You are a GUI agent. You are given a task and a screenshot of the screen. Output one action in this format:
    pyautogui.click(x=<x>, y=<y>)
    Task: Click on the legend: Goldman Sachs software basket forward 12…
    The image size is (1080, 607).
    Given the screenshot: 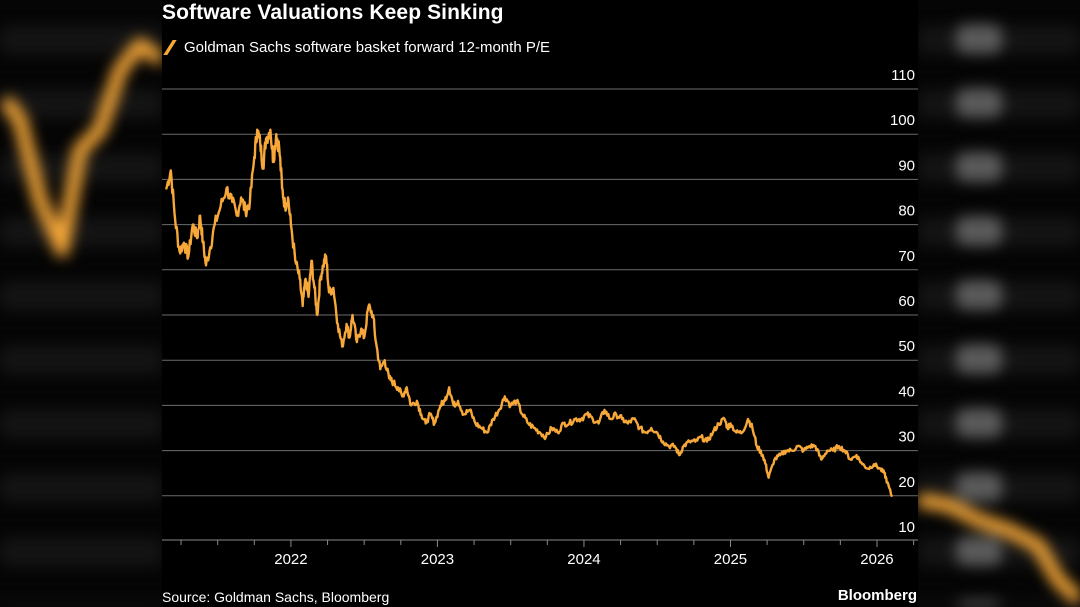 What is the action you would take?
    pyautogui.click(x=356, y=47)
    